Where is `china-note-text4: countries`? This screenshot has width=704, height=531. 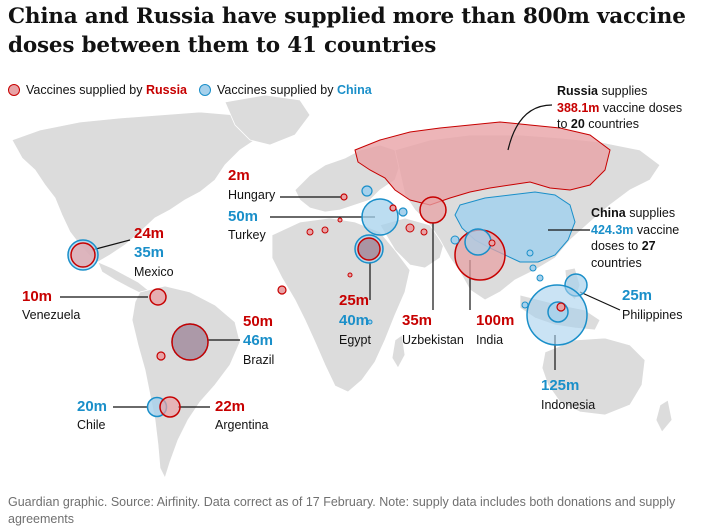
china-note-text4: countries is located at coordinates (616, 262).